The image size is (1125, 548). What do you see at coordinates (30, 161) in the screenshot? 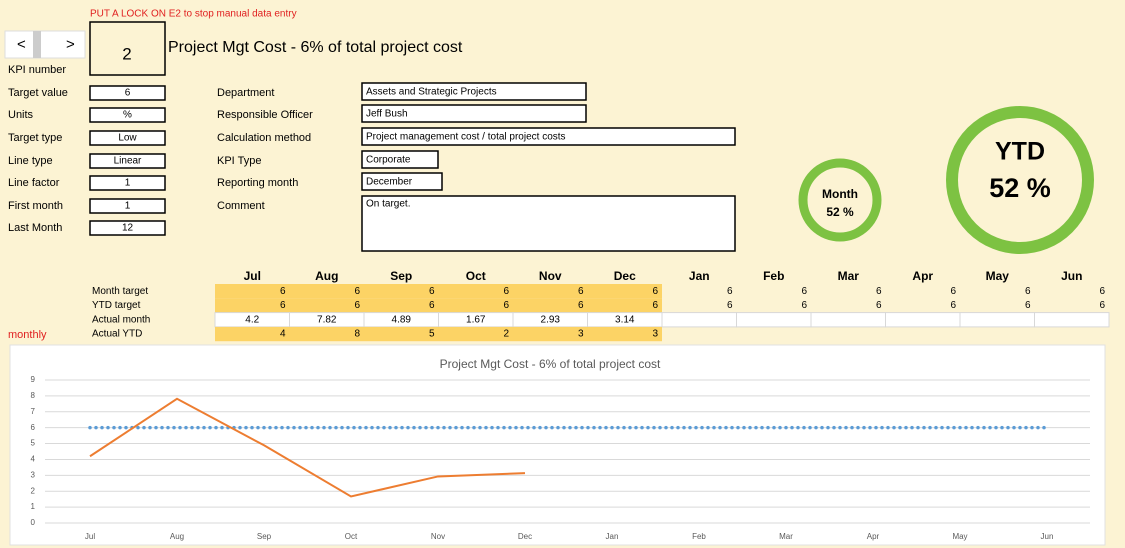
I see `setting-label: Line type` at bounding box center [30, 161].